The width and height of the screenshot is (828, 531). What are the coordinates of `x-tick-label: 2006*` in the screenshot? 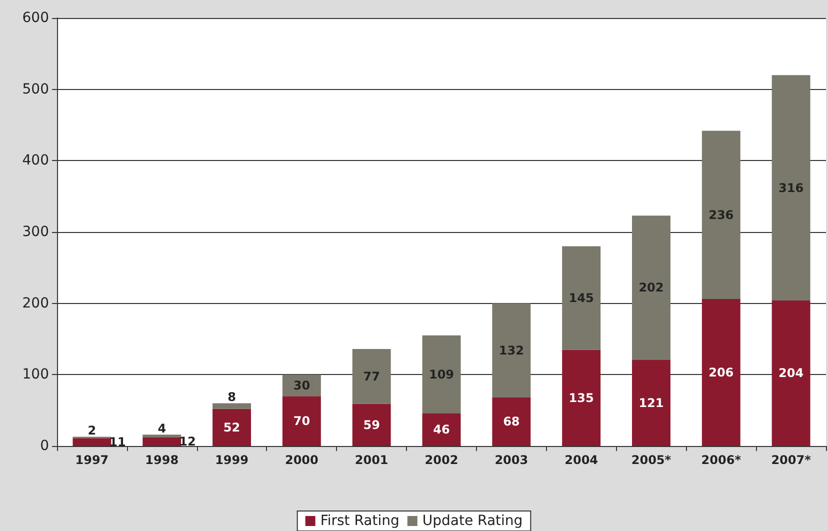 It's located at (721, 460).